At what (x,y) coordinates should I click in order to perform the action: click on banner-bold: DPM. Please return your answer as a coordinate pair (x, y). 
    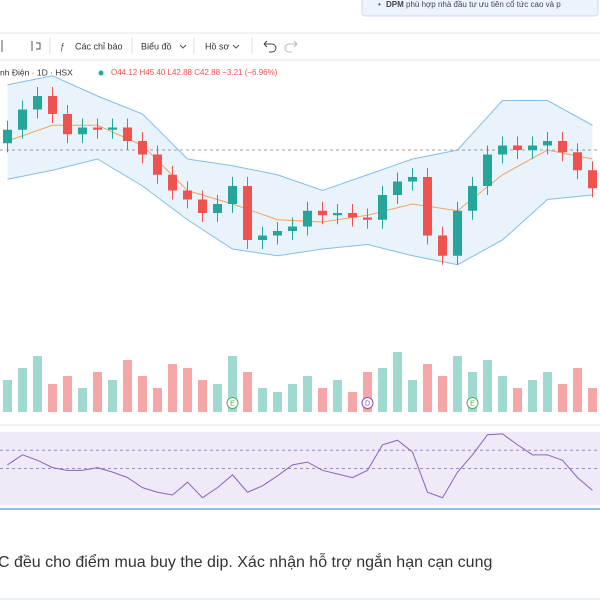
    Looking at the image, I should click on (395, 4).